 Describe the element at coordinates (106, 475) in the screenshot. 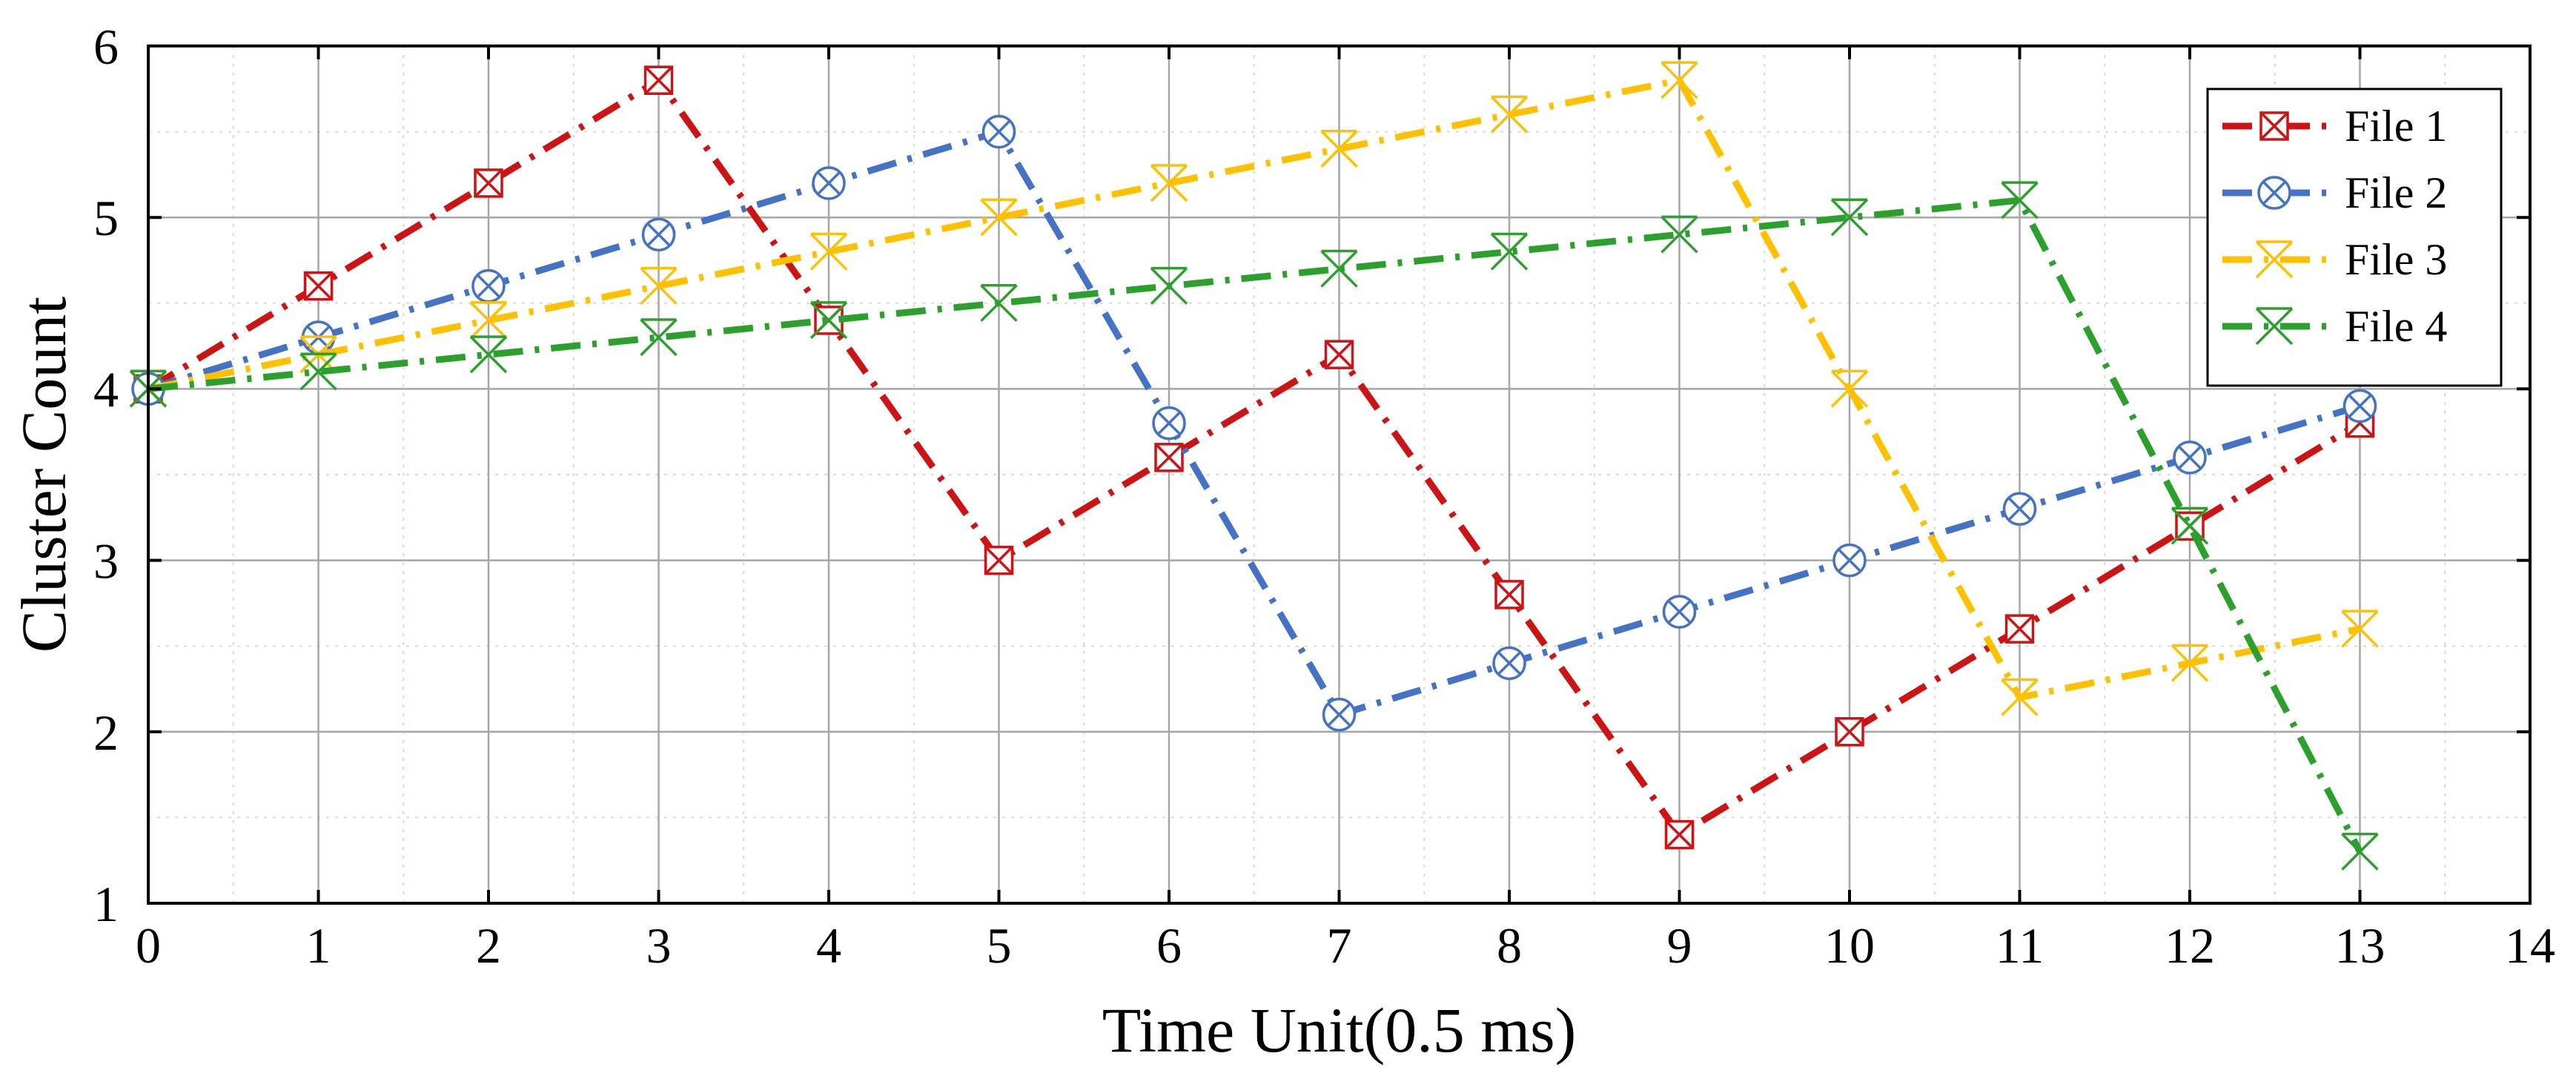

I see `y-tick-labels: 1 2 3 4 5 6` at that location.